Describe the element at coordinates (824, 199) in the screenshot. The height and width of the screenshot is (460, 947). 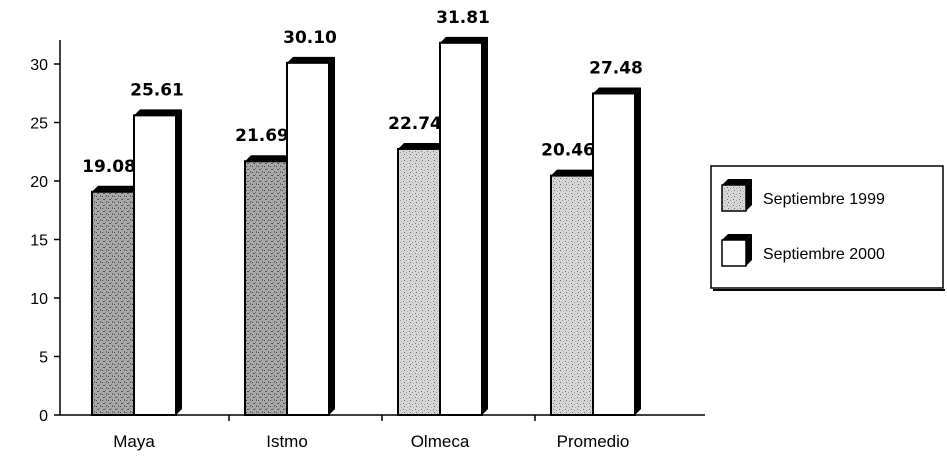
I see `legend-label: Septiembre 1999` at that location.